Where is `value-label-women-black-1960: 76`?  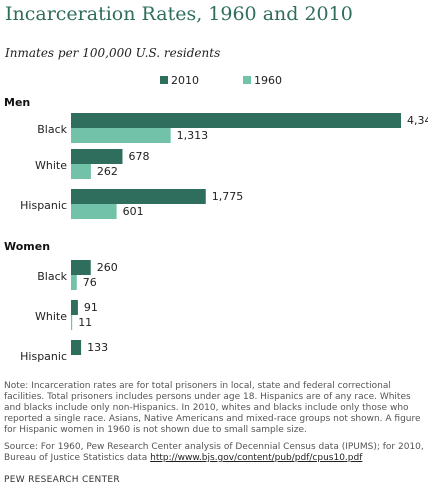
value-label-women-black-1960: 76 is located at coordinates (90, 282).